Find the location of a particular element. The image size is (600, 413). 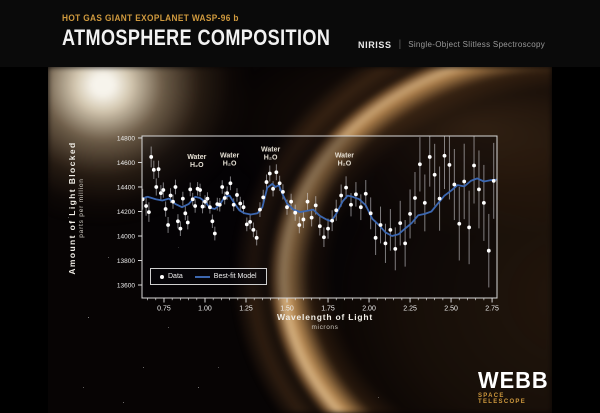

y-tick-label: 13600 is located at coordinates (126, 285).